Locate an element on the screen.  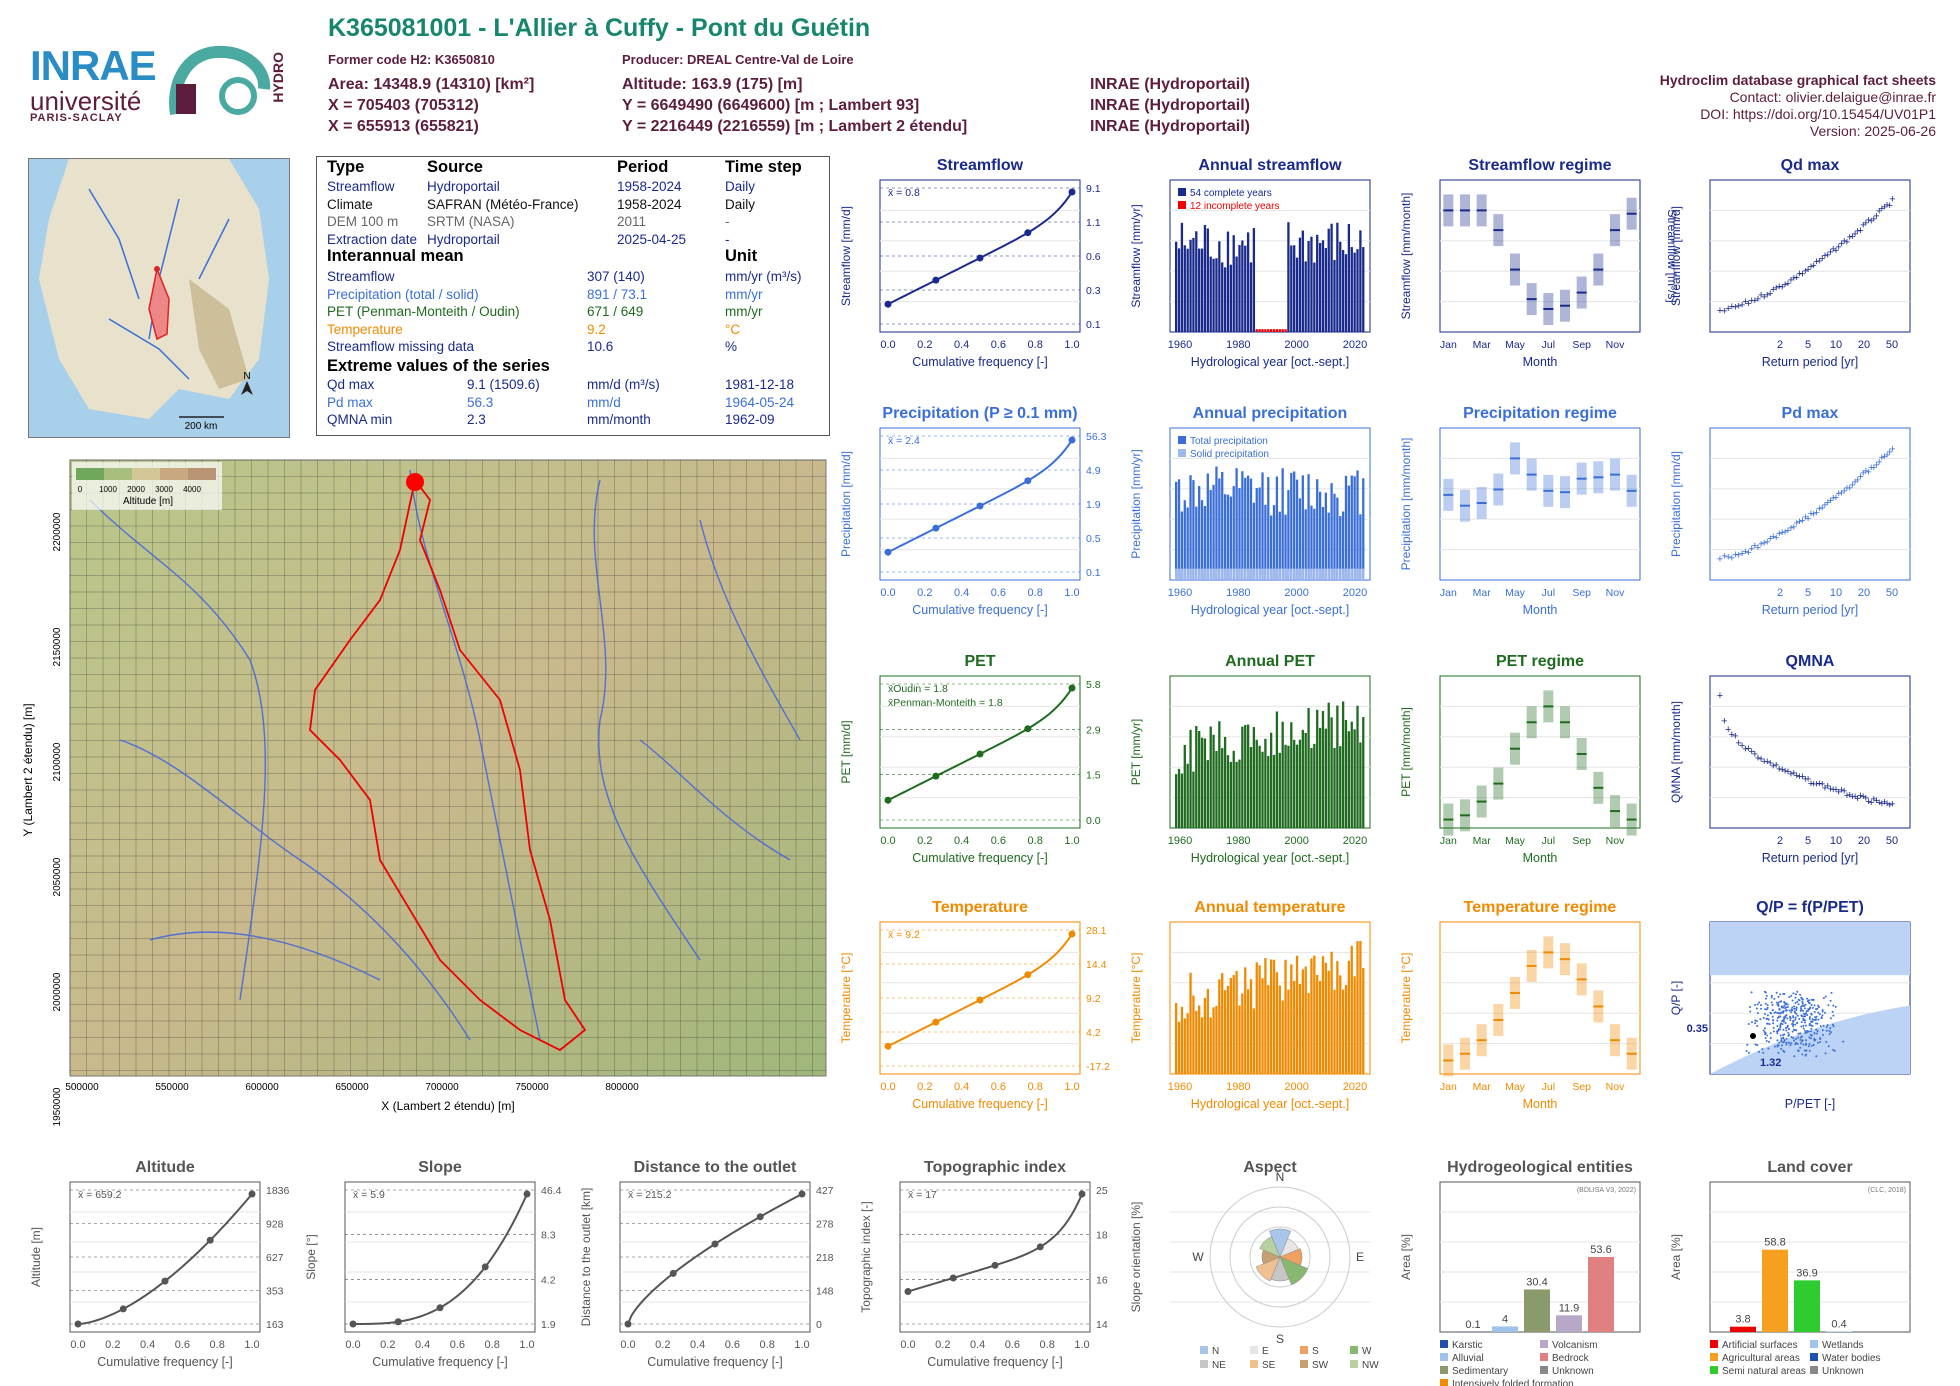
inrae-logo: INRAE is located at coordinates (93, 65).